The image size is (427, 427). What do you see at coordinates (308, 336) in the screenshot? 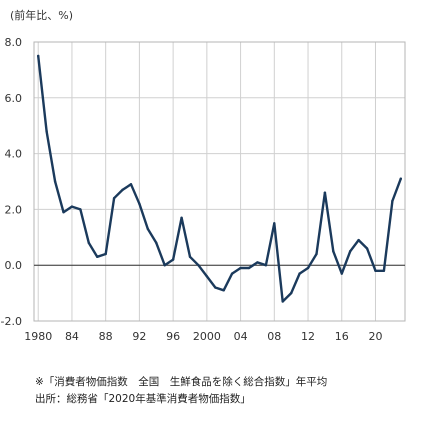
I see `x-tick-label: 12` at bounding box center [308, 336].